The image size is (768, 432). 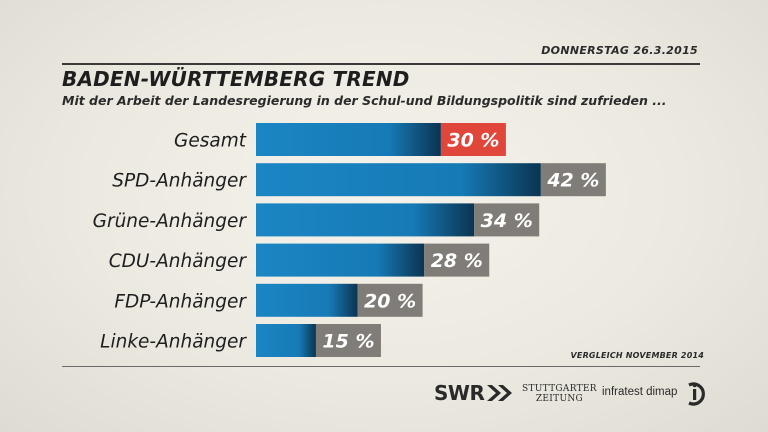 What do you see at coordinates (398, 180) in the screenshot?
I see `bar-spd-anhänger` at bounding box center [398, 180].